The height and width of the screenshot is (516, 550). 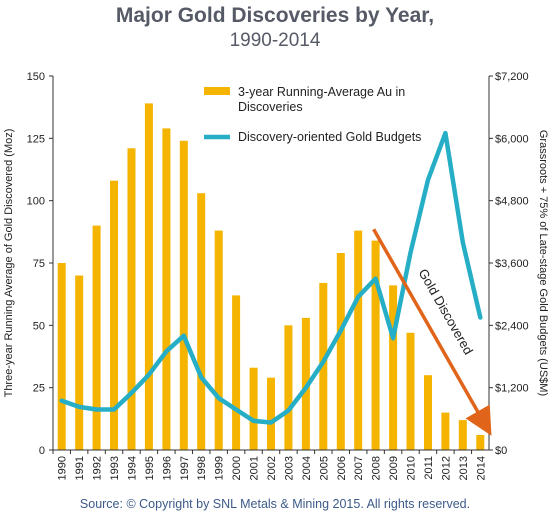 What do you see at coordinates (446, 468) in the screenshot?
I see `x-tick-label: 2012` at bounding box center [446, 468].